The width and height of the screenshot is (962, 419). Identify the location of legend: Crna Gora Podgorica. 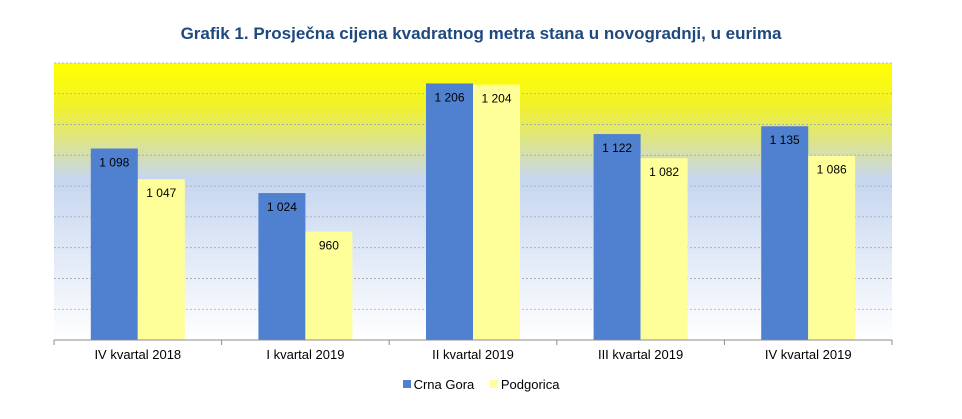
(481, 384).